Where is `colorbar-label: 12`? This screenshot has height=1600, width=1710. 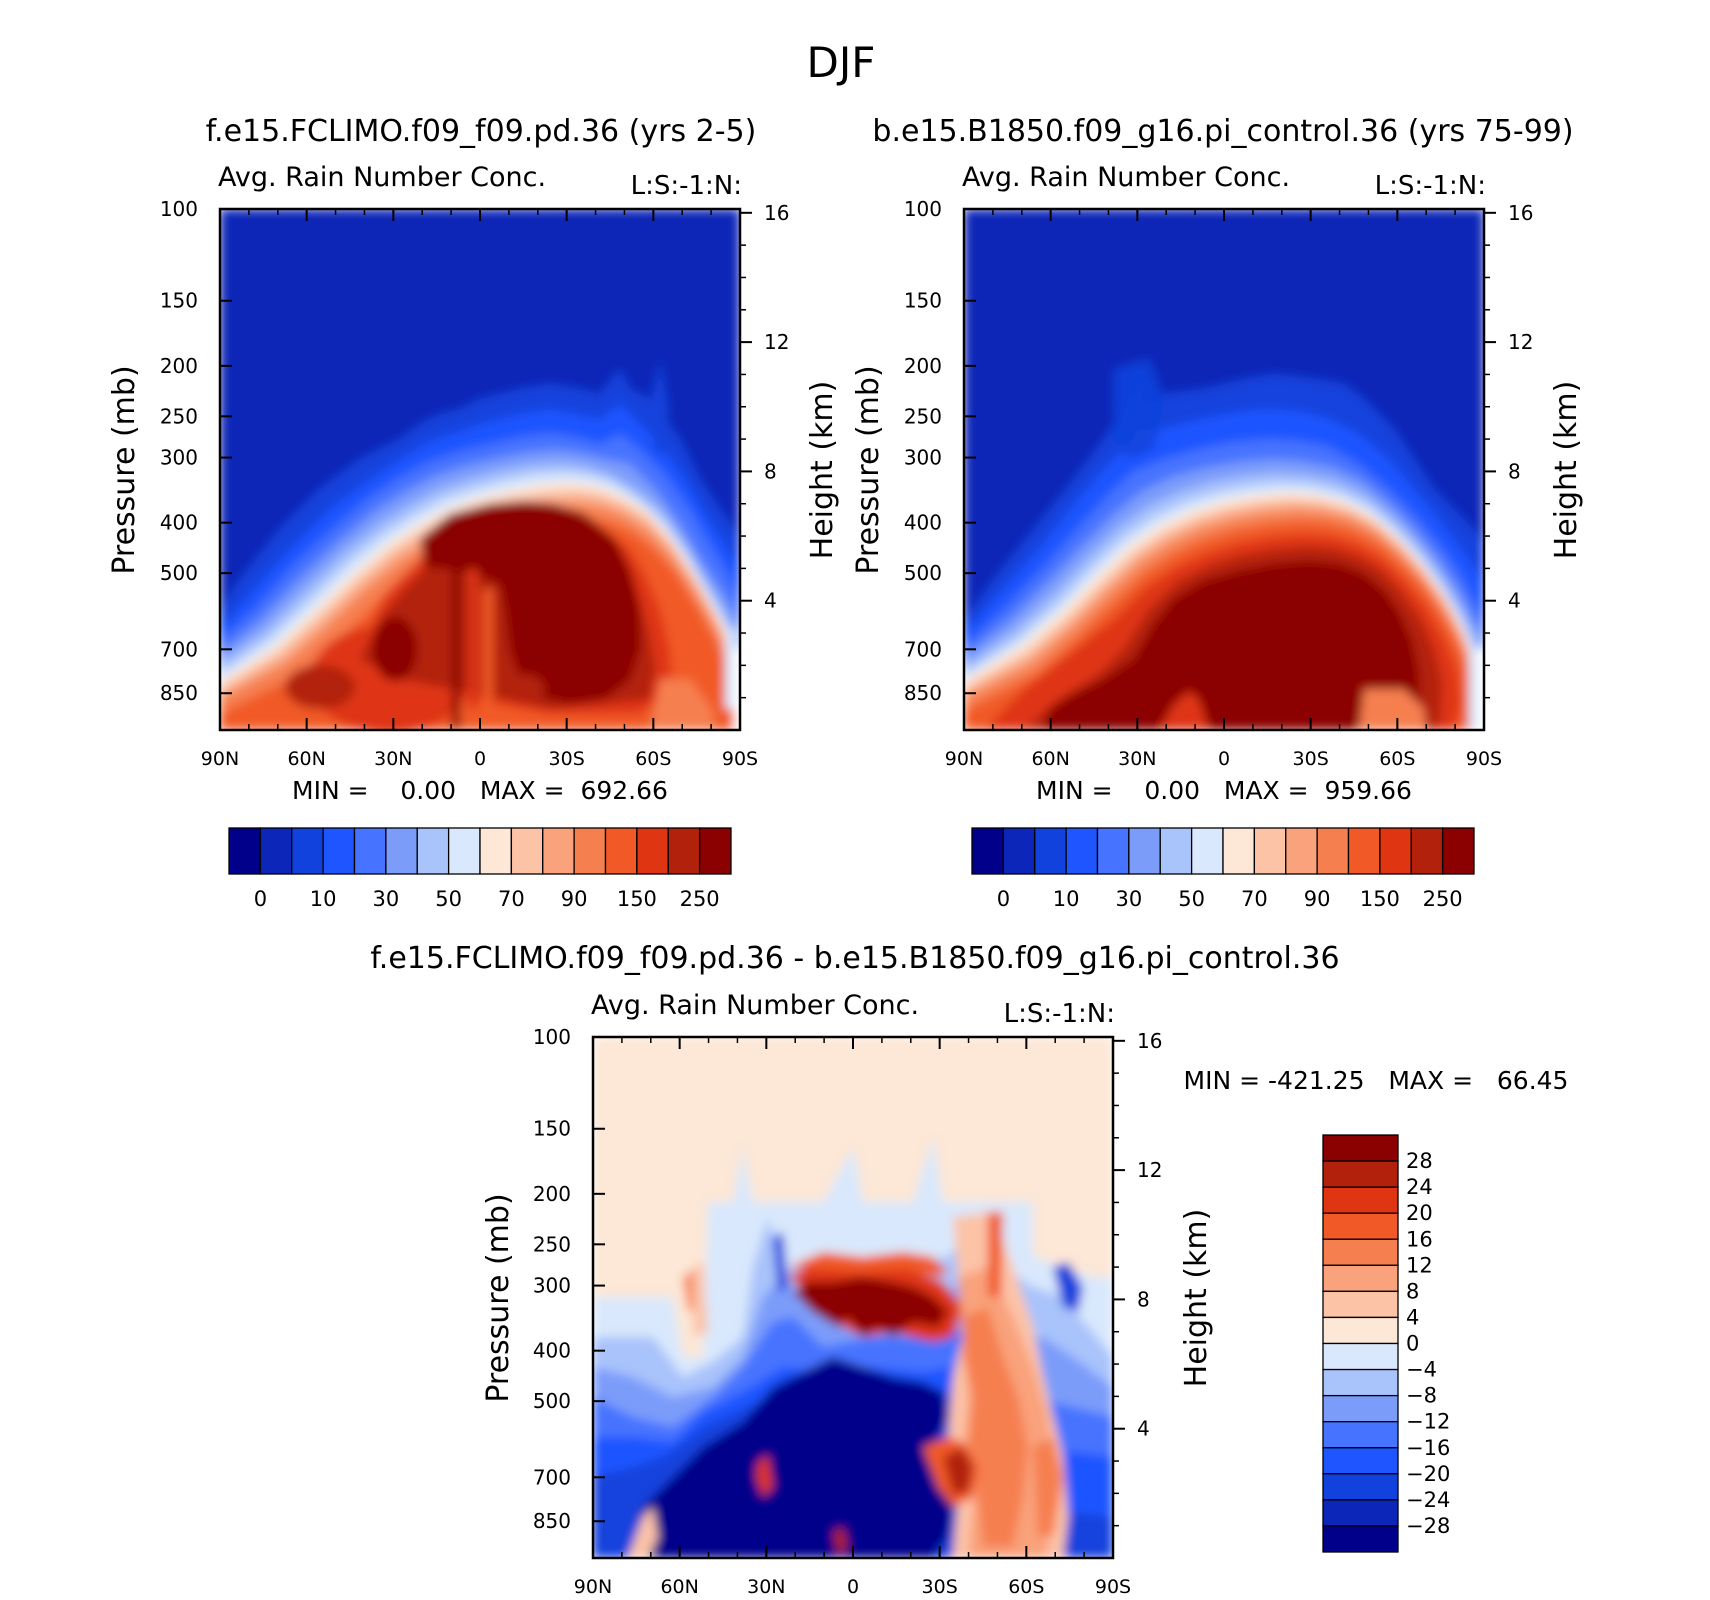 colorbar-label: 12 is located at coordinates (1419, 1265).